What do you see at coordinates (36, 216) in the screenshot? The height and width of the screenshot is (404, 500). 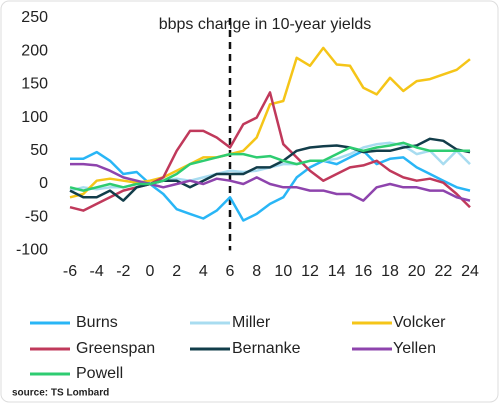 I see `y-tick-label: -50` at bounding box center [36, 216].